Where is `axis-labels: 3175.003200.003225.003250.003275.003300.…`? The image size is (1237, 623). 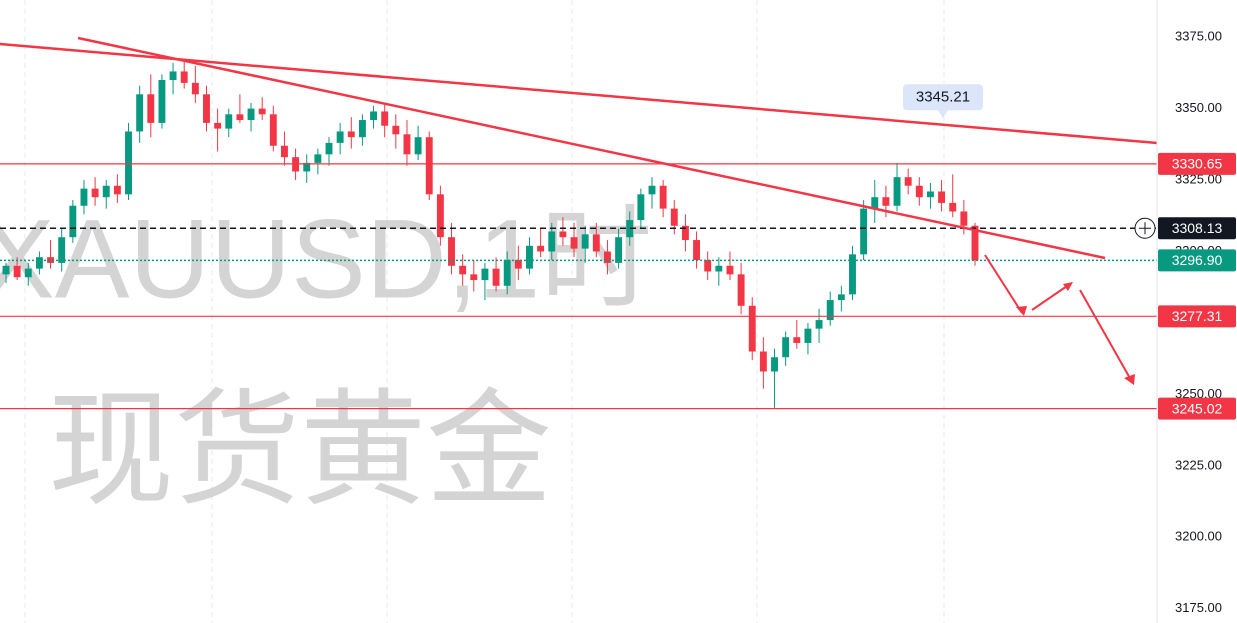
axis-labels: 3175.003200.003225.003250.003275.003300.… is located at coordinates (1185, 322).